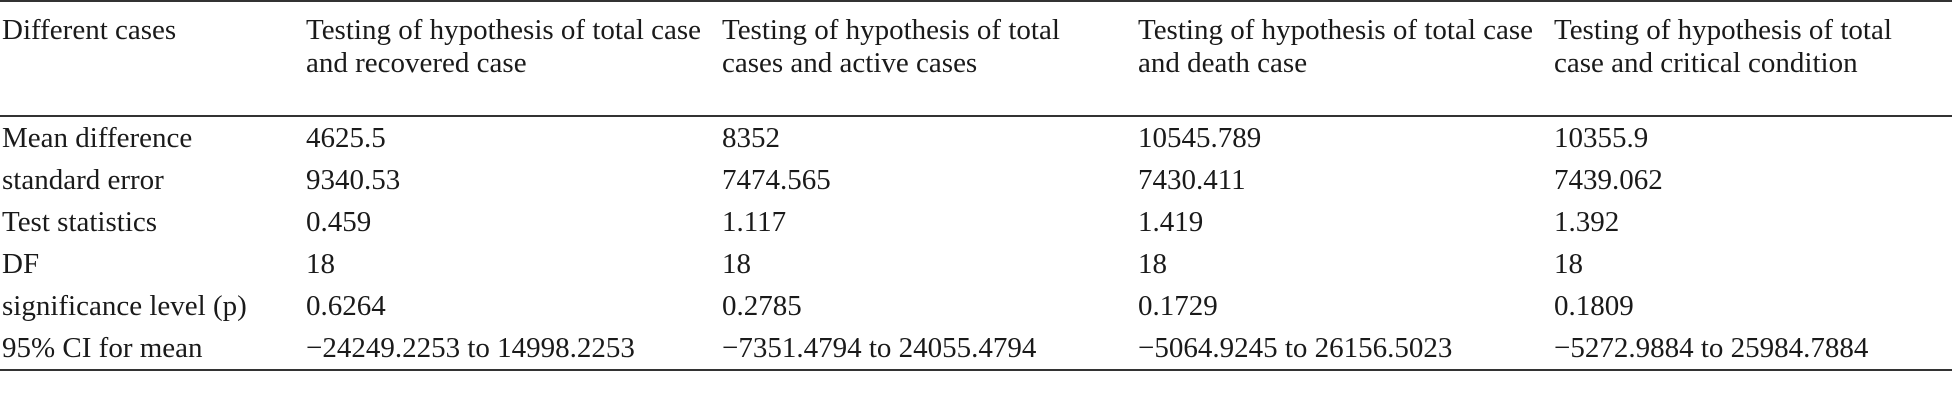  What do you see at coordinates (1608, 180) in the screenshot?
I see `table-cell: 7439.062` at bounding box center [1608, 180].